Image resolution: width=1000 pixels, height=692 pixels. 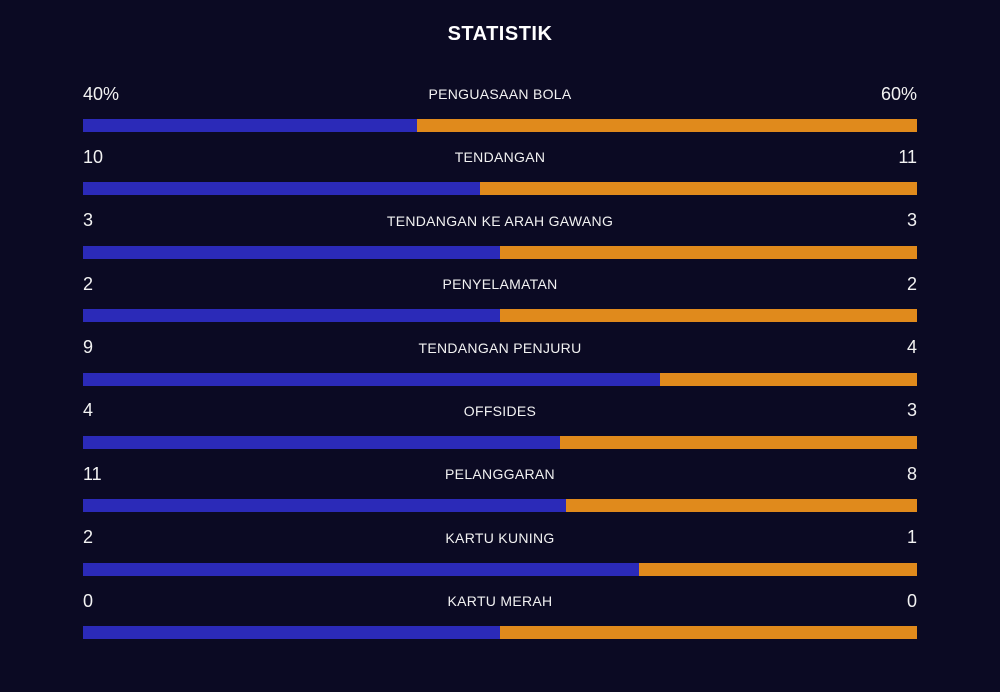 What do you see at coordinates (92, 473) in the screenshot?
I see `home-value: 11` at bounding box center [92, 473].